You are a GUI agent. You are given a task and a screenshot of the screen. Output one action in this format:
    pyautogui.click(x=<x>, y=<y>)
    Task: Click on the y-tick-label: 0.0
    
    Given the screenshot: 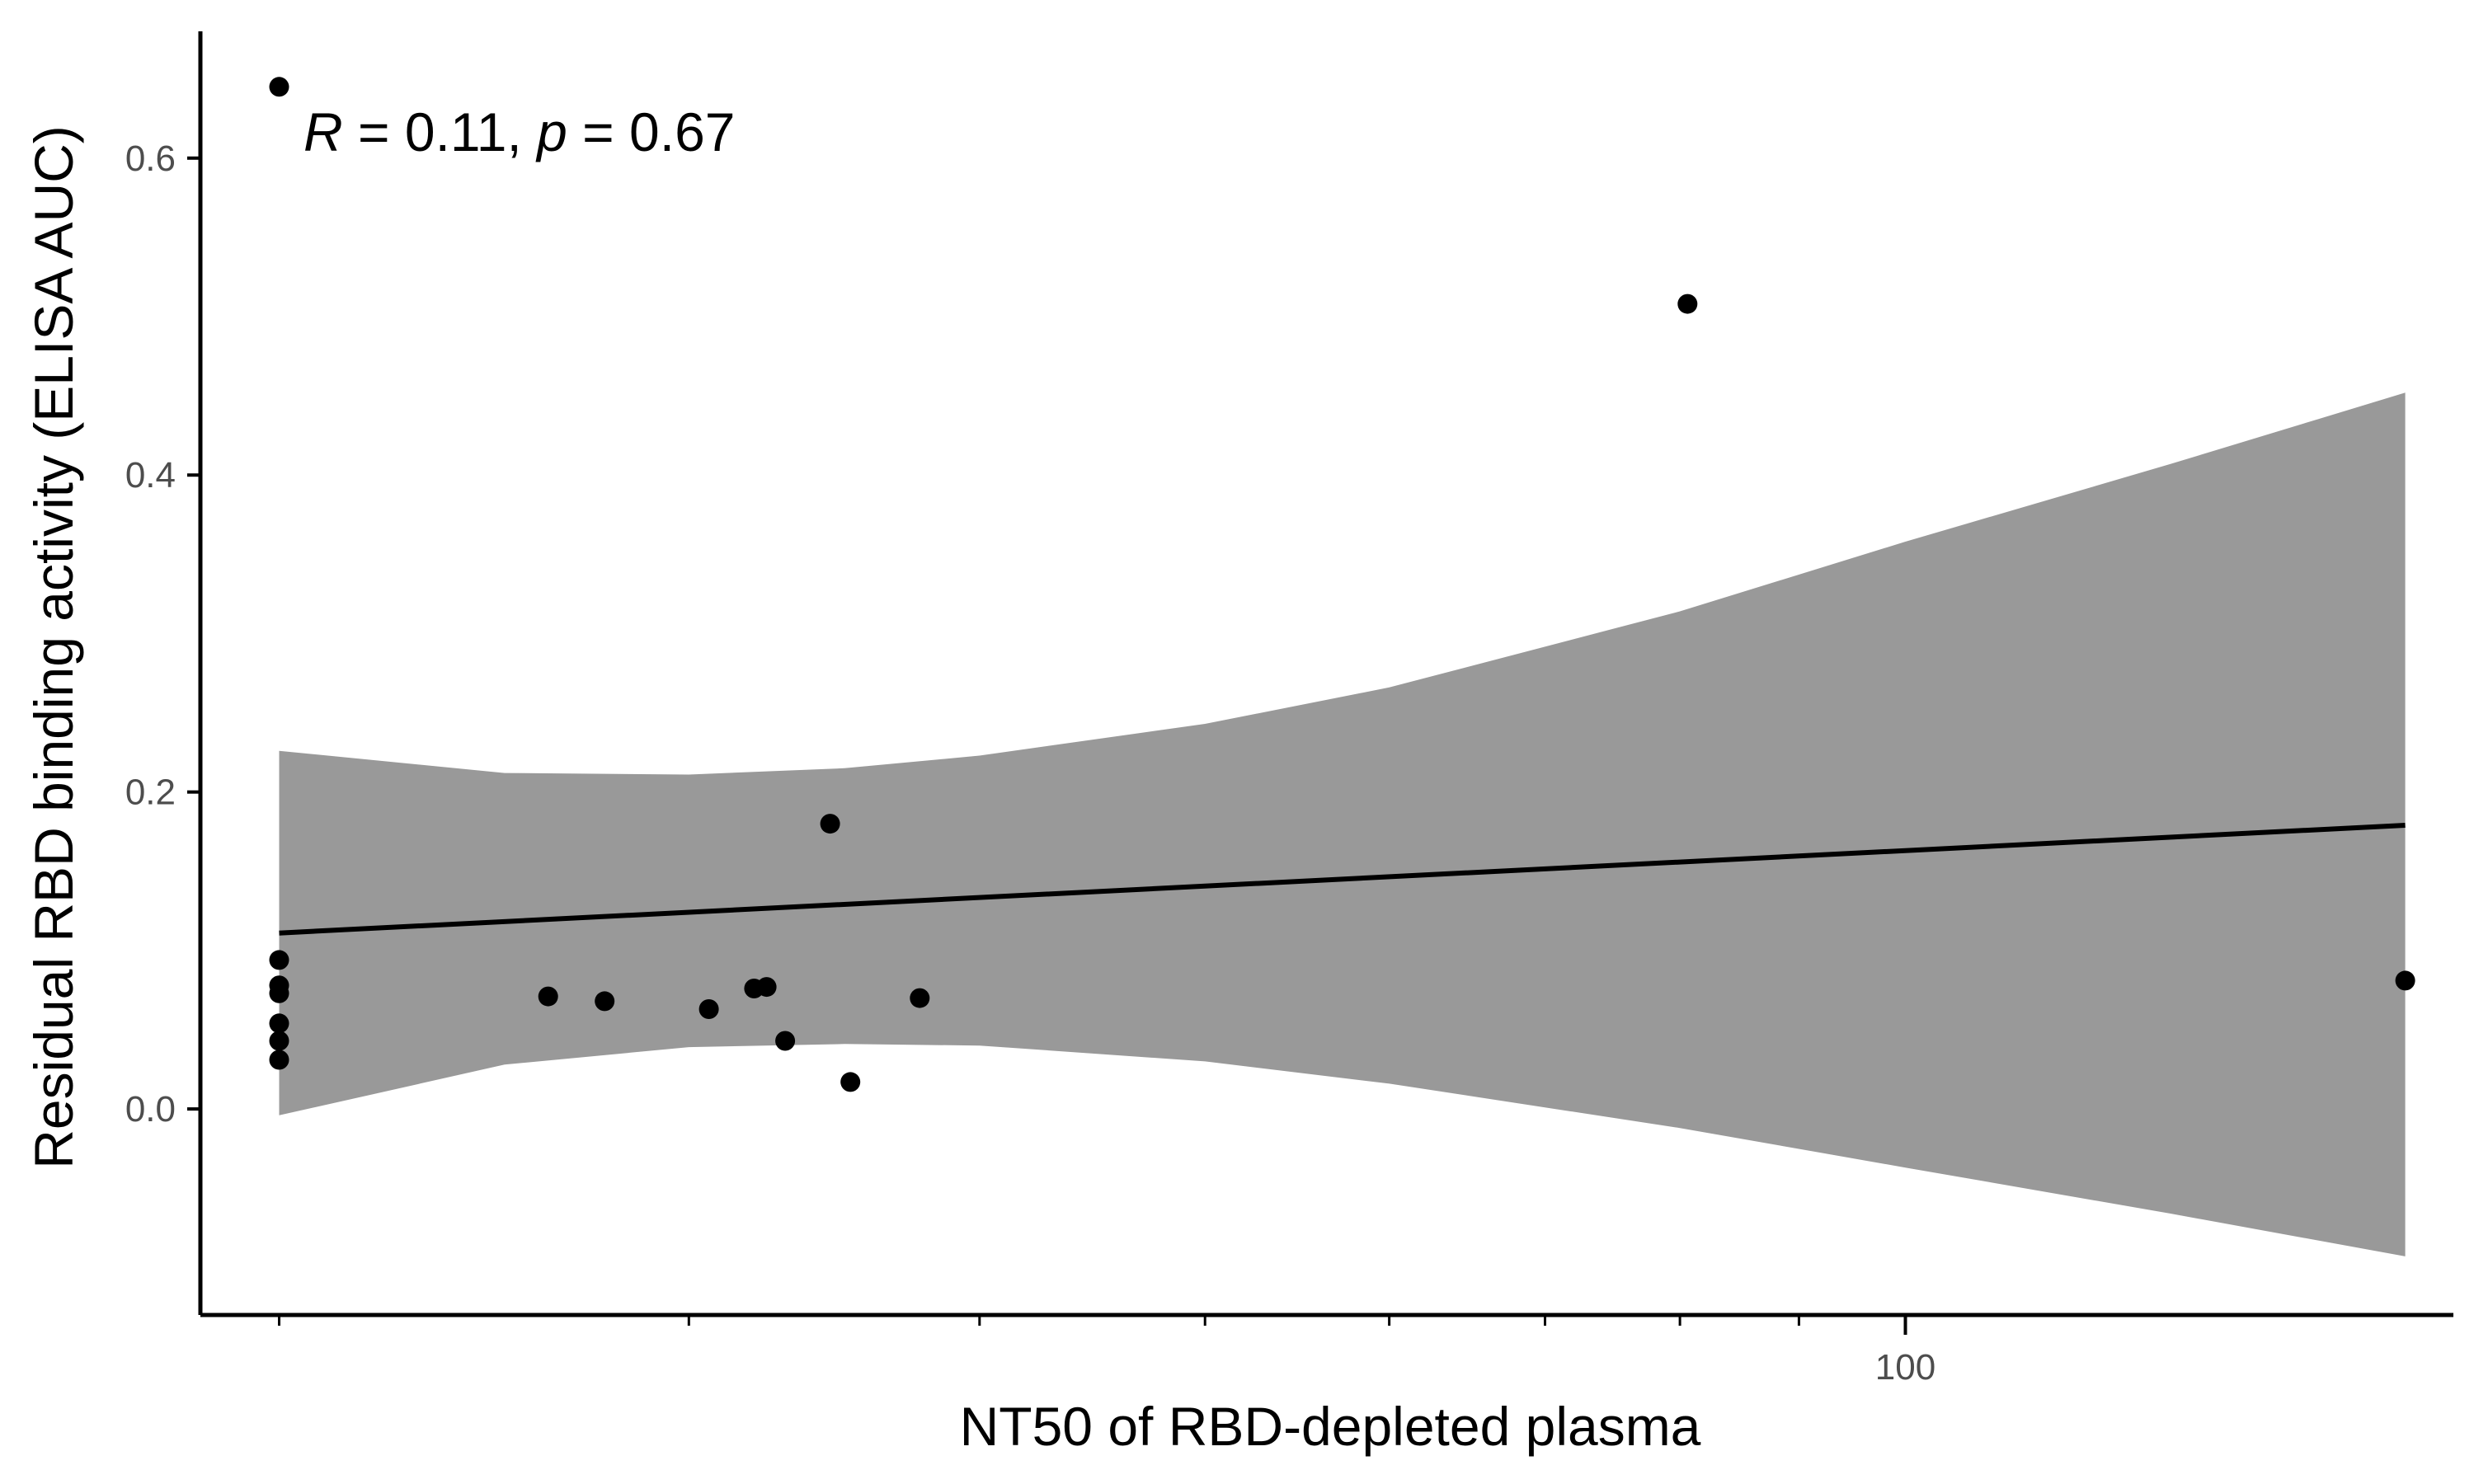 What is the action you would take?
    pyautogui.click(x=150, y=1109)
    